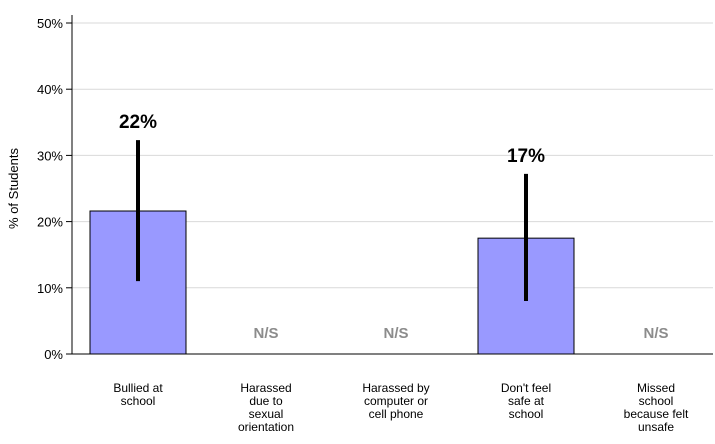 This screenshot has height=444, width=715. Describe the element at coordinates (13, 188) in the screenshot. I see `y-axis-title: % of Students` at that location.